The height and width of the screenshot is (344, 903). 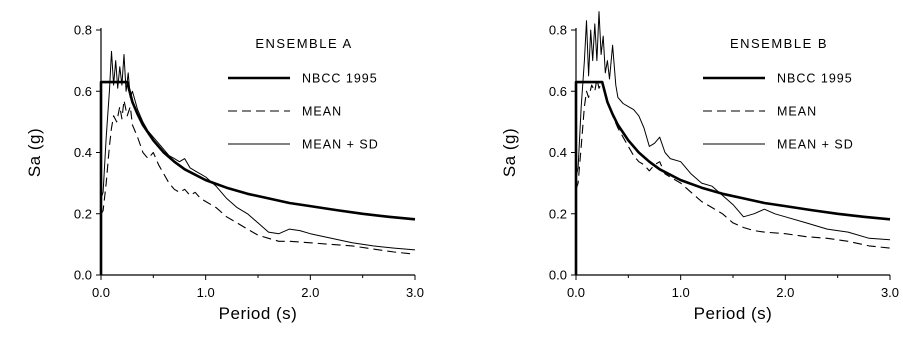 I want to click on chart-title: ENSEMBLE A, so click(x=303, y=43).